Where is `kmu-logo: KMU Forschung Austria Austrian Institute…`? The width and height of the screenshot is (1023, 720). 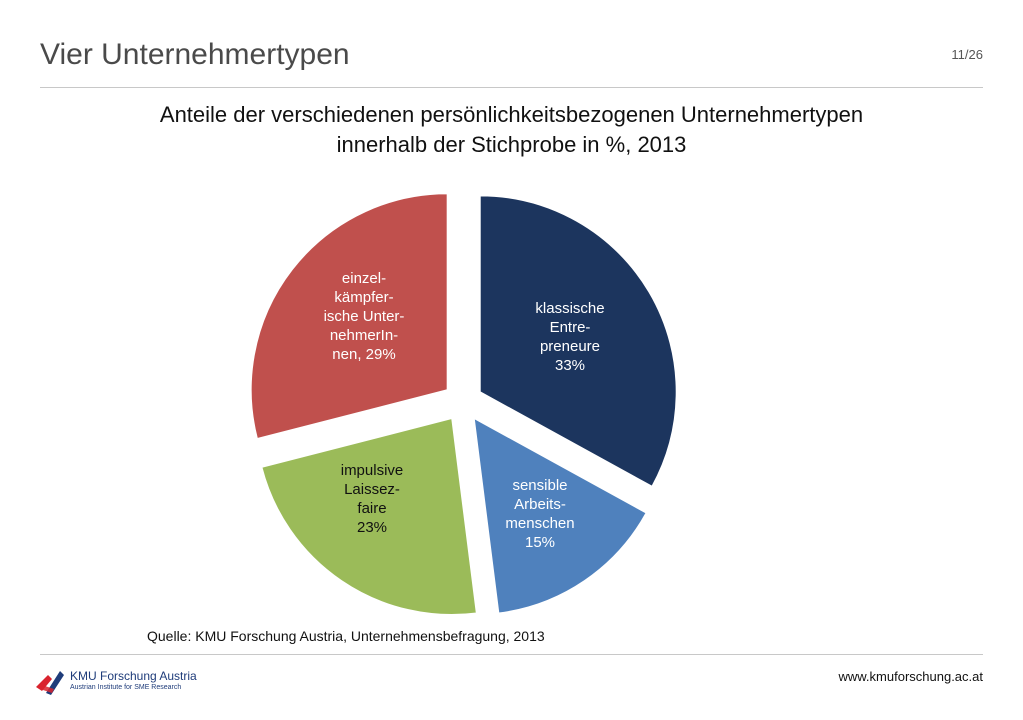 kmu-logo: KMU Forschung Austria Austrian Institute… is located at coordinates (119, 681).